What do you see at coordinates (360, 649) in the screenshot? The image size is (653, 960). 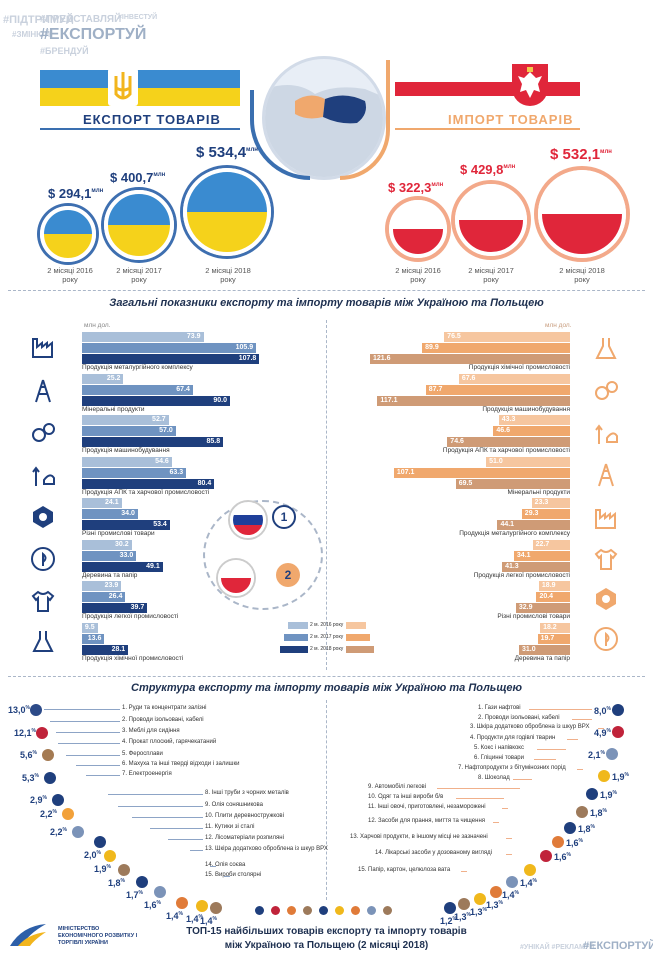 I see `legend-2018-orange` at bounding box center [360, 649].